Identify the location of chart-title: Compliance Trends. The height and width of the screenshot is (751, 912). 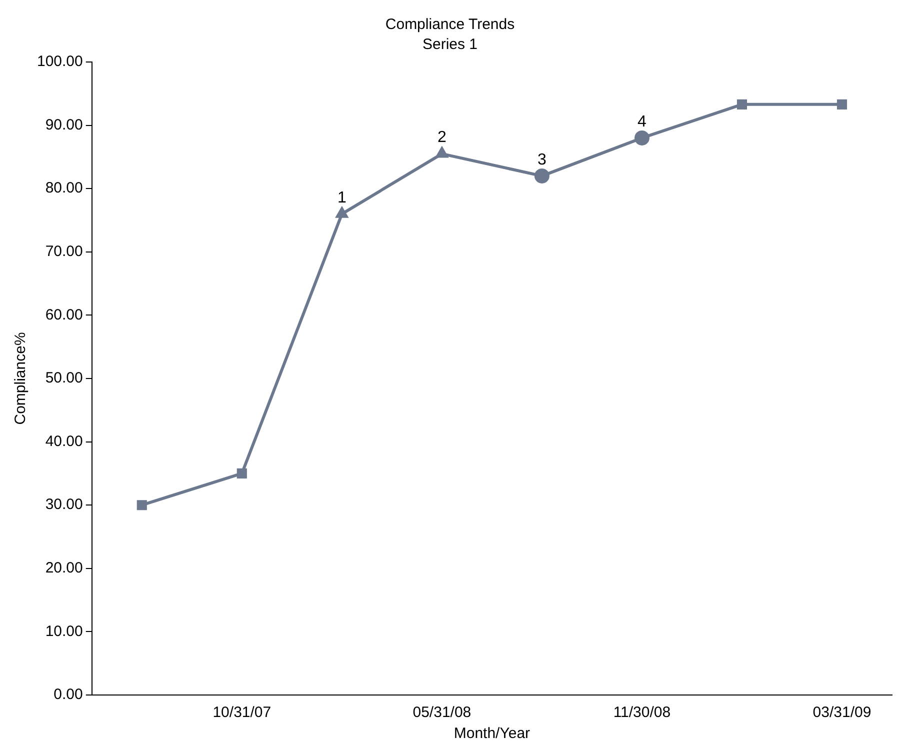
(450, 25).